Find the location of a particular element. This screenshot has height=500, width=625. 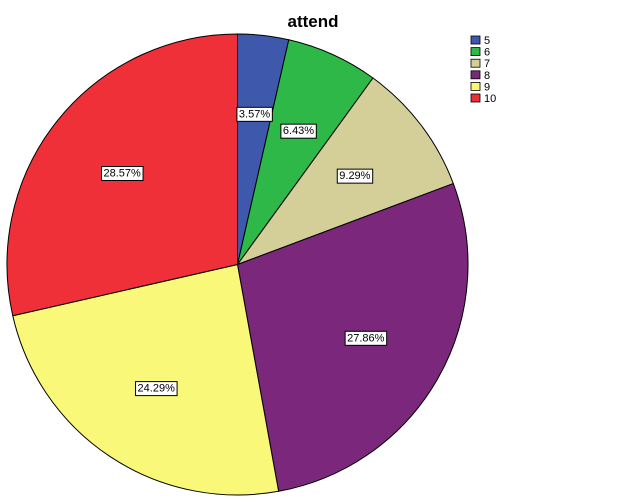

legend-item-5: 5 is located at coordinates (480, 41).